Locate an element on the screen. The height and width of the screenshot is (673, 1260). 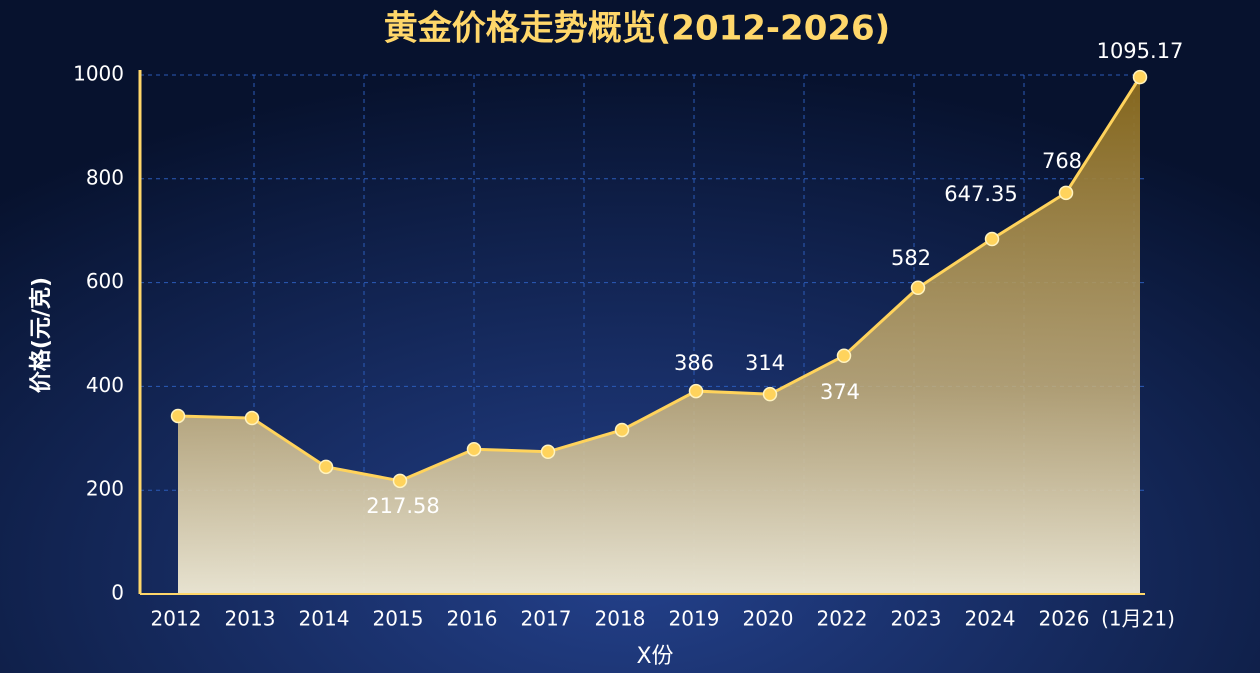
x-axis-label: X份 is located at coordinates (654, 656).